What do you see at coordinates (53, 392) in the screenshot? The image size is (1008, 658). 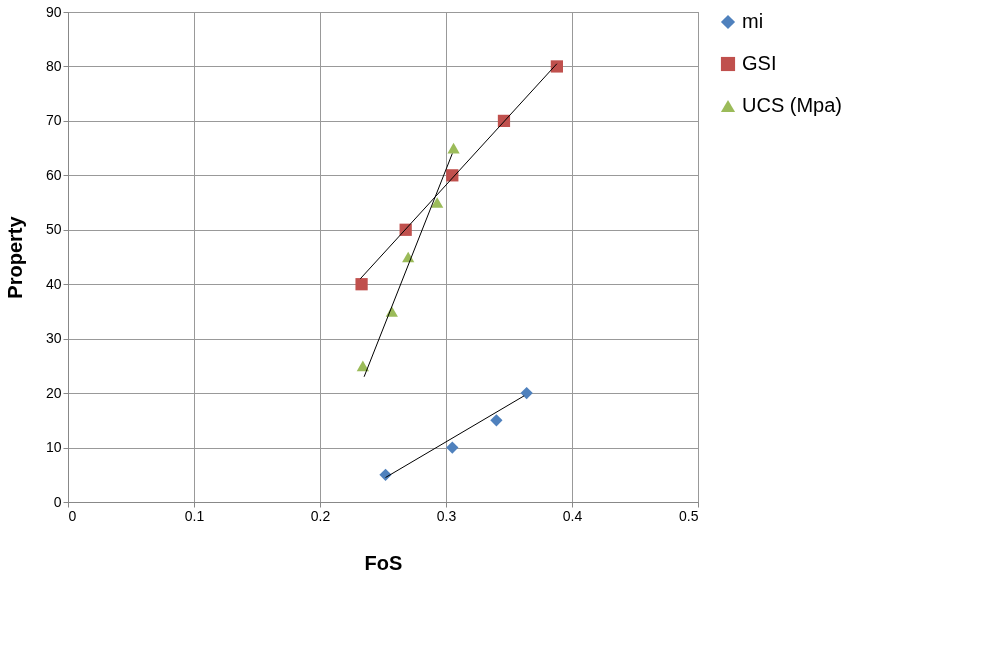 I see `y-tick-label: 20` at bounding box center [53, 392].